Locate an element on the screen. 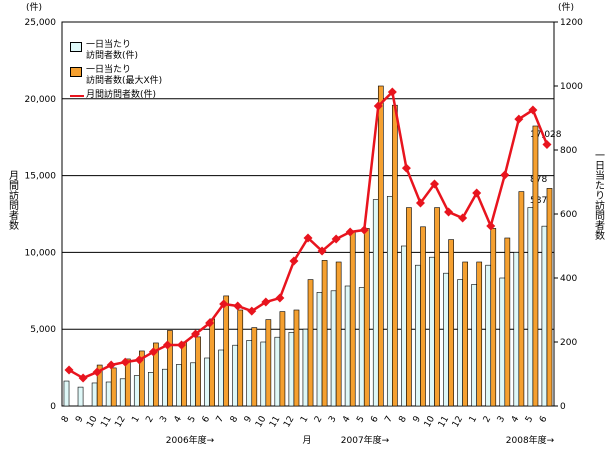  y2-unit: (件) is located at coordinates (566, 7).